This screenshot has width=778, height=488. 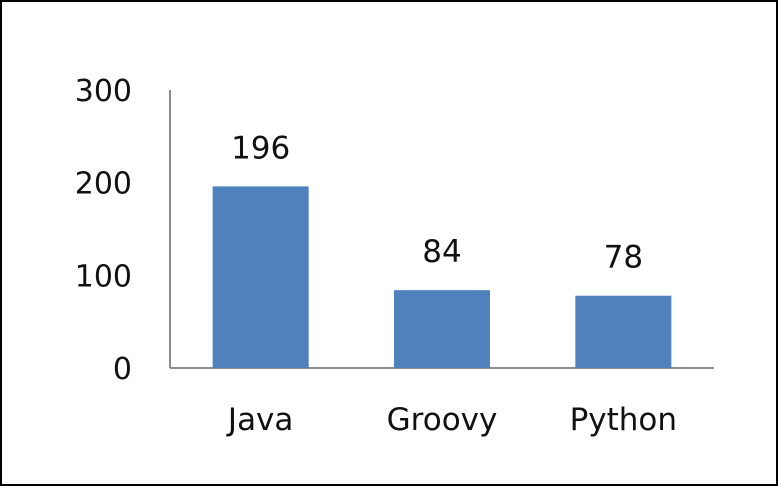 What do you see at coordinates (259, 420) in the screenshot?
I see `x-tick-label: Java` at bounding box center [259, 420].